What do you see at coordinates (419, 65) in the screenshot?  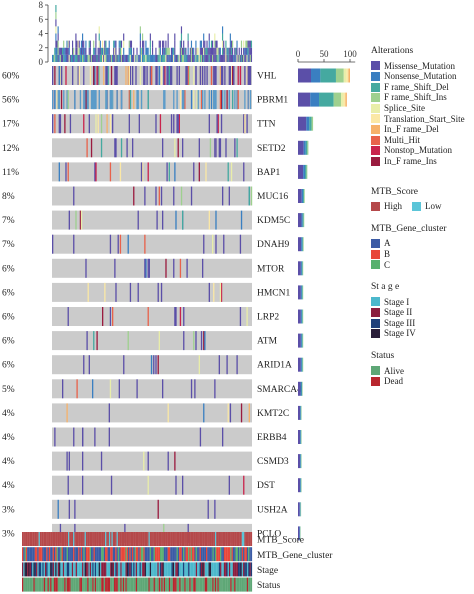 I see `legend-alteration-label: Missense_Mutation` at bounding box center [419, 65].